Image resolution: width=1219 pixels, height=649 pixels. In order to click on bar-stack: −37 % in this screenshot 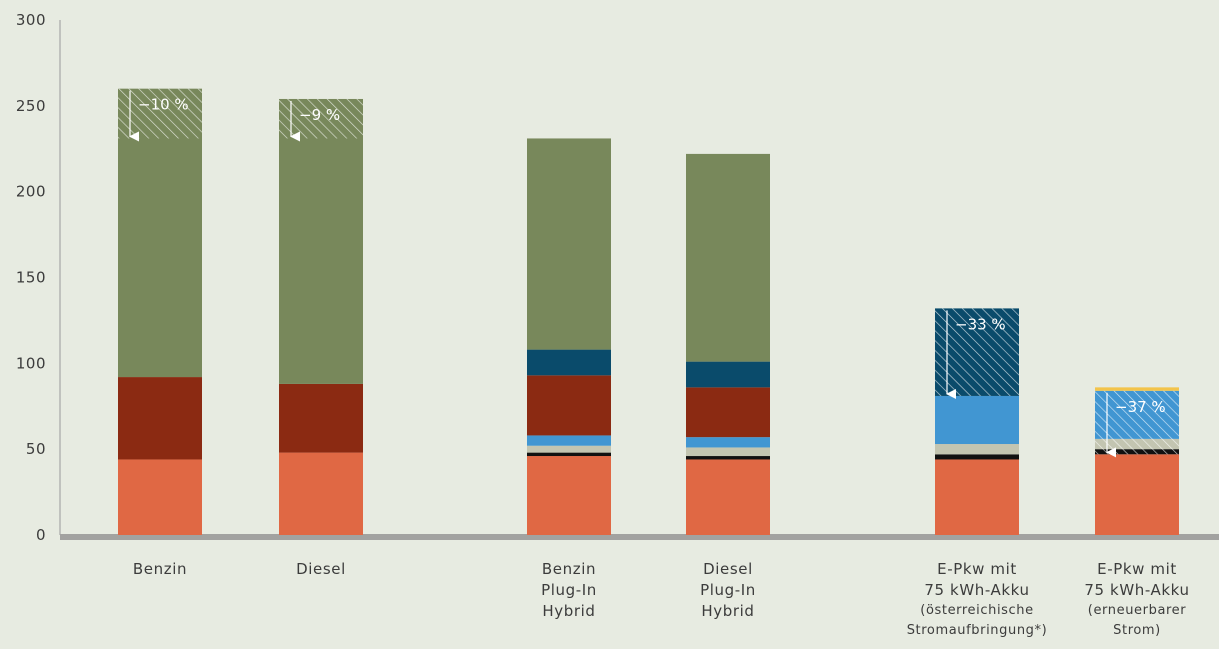, I will do `click(1137, 461)`.